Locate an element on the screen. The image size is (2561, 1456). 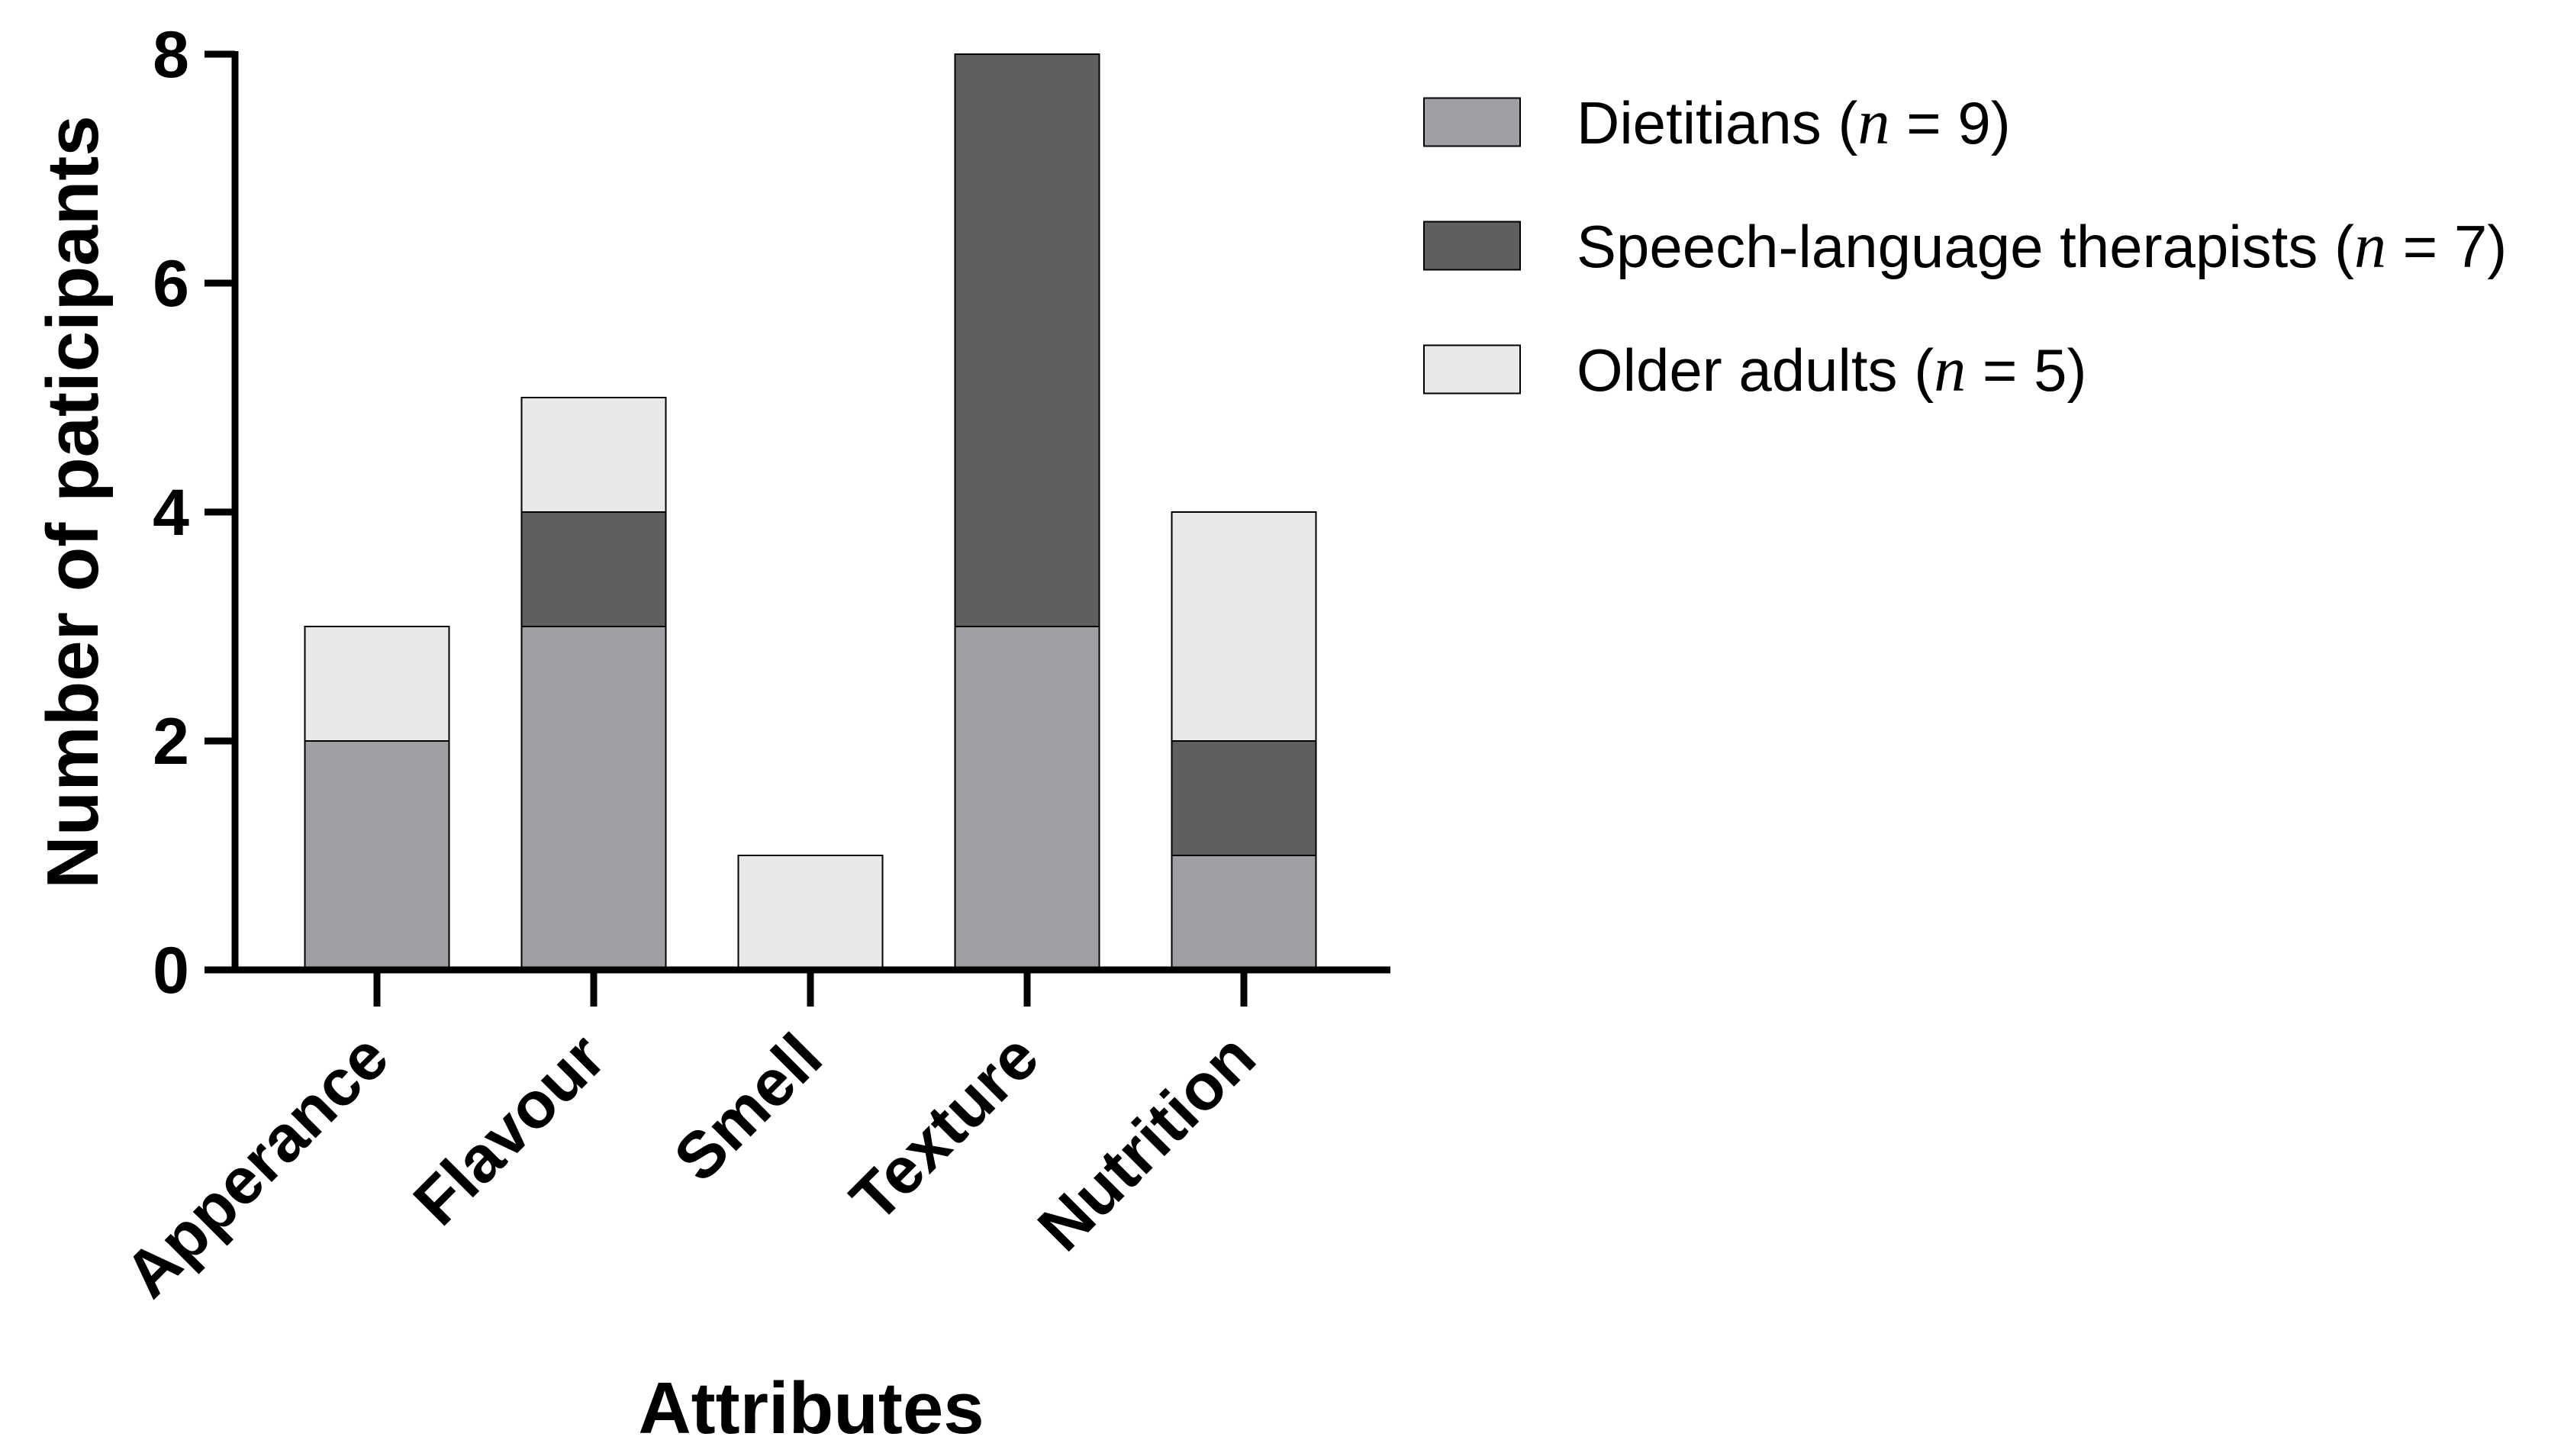
x-tick-label-apperance: Apperance is located at coordinates (256, 1166).